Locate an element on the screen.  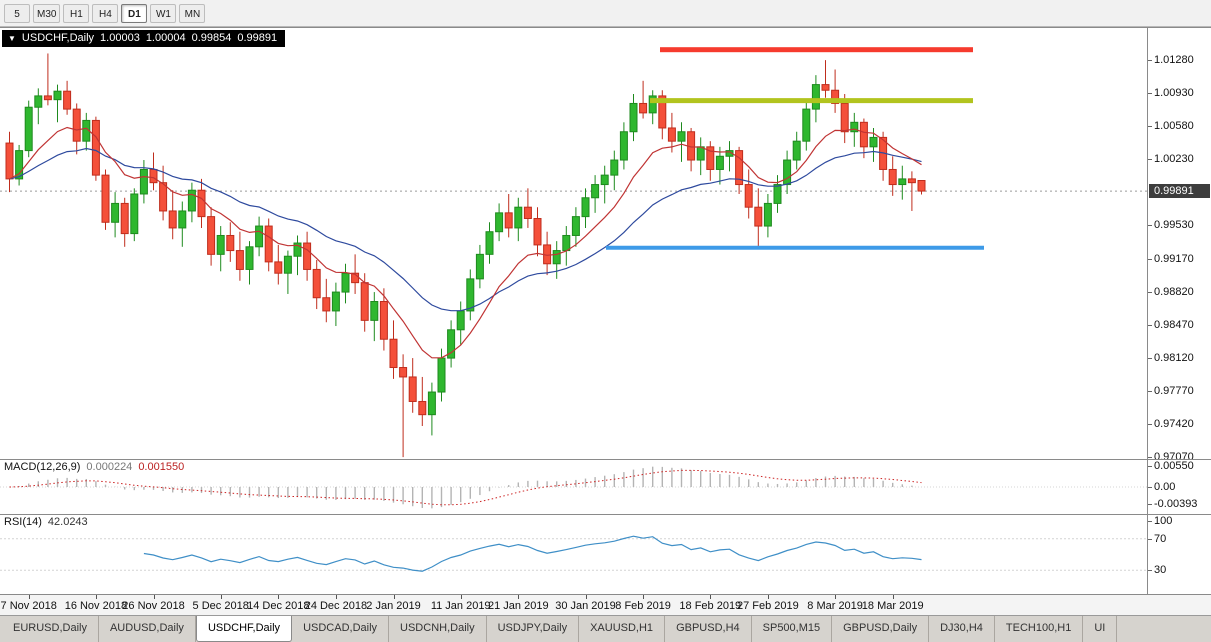
timeframe-button-h4: H4 is located at coordinates (105, 13).